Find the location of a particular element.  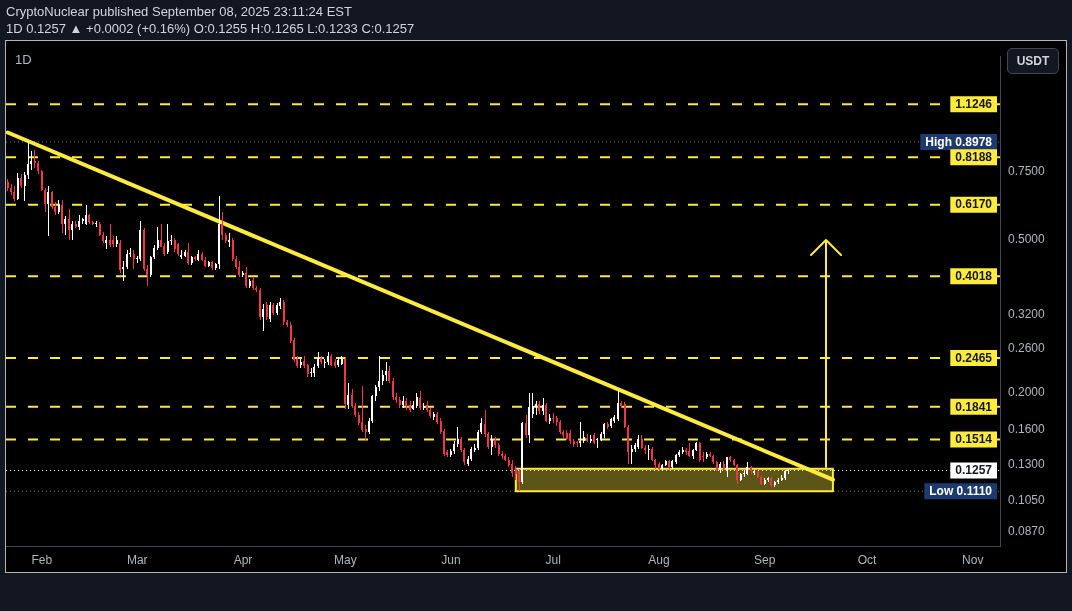

y-tick-label: 0.0870 is located at coordinates (1027, 531).